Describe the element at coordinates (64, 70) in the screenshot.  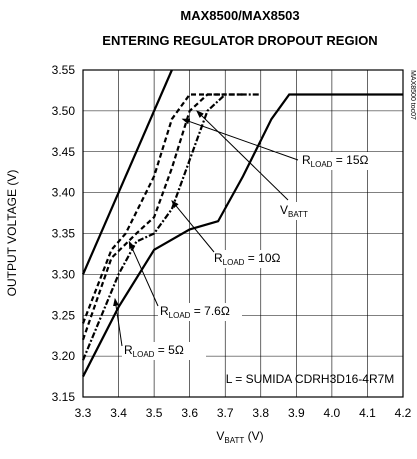
I see `y-tick-label: 3.55` at that location.